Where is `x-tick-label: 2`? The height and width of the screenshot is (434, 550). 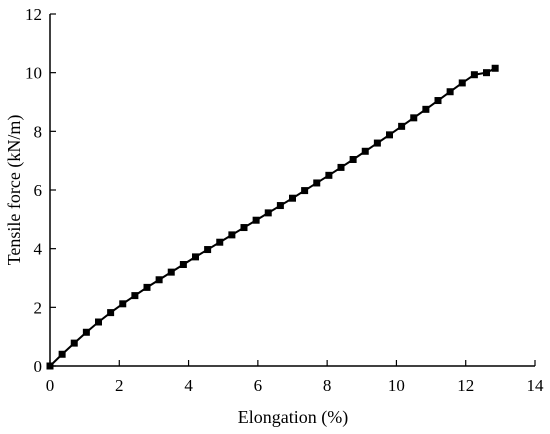
x-tick-label: 2 is located at coordinates (119, 385).